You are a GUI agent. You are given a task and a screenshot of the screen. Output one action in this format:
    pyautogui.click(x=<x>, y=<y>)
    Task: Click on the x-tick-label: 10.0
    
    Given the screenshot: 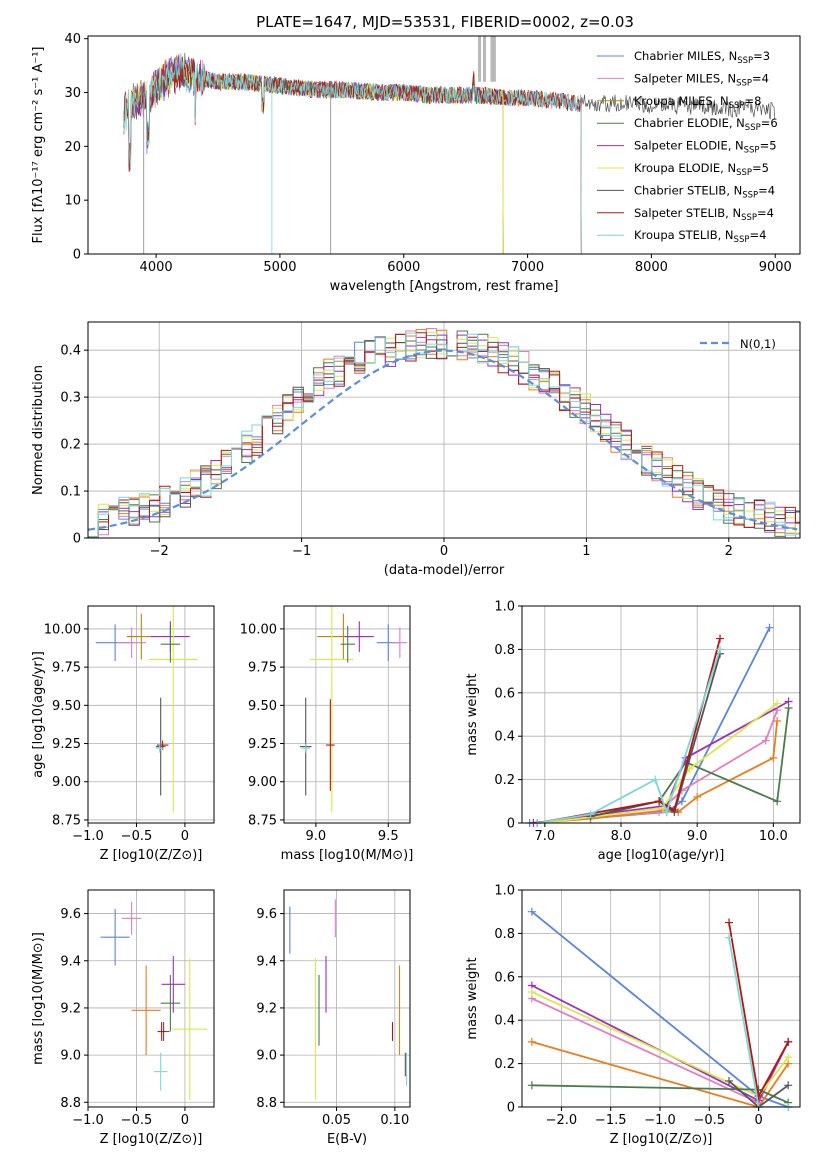 What is the action you would take?
    pyautogui.click(x=773, y=836)
    